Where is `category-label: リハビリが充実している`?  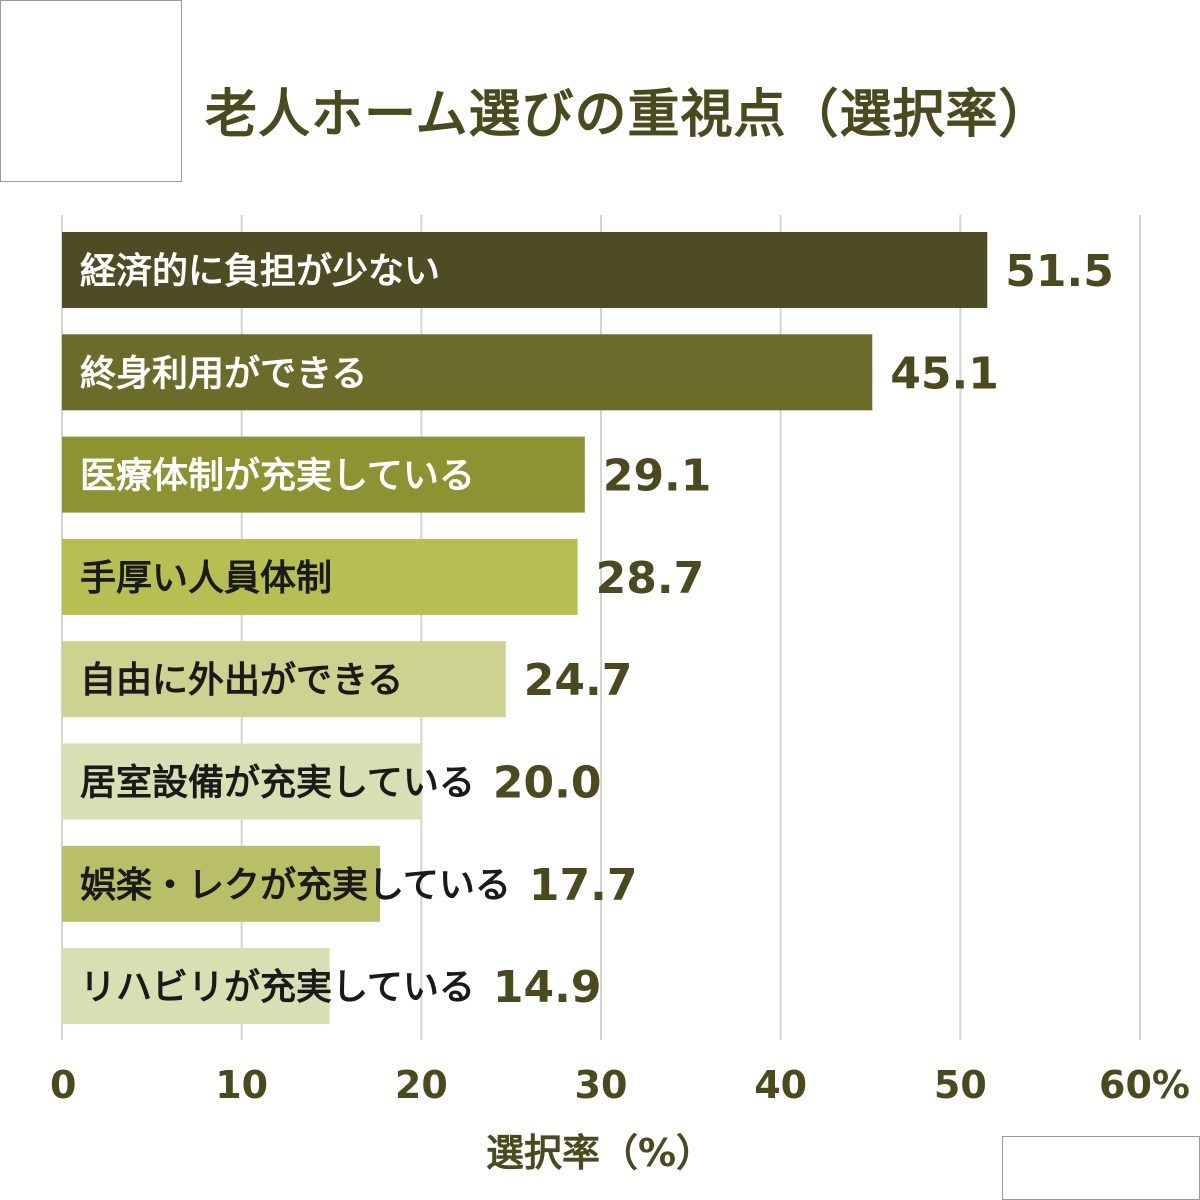 category-label: リハビリが充実している is located at coordinates (277, 987).